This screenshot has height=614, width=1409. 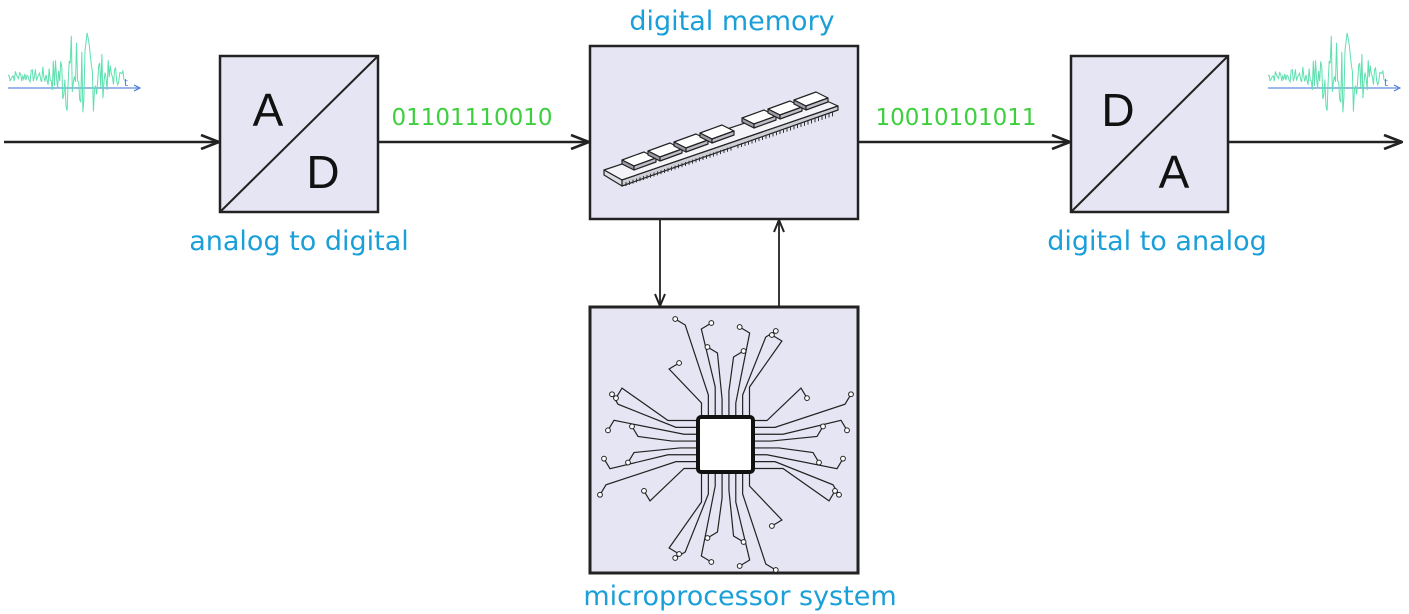 I want to click on adc-caption: analog to digital, so click(x=299, y=241).